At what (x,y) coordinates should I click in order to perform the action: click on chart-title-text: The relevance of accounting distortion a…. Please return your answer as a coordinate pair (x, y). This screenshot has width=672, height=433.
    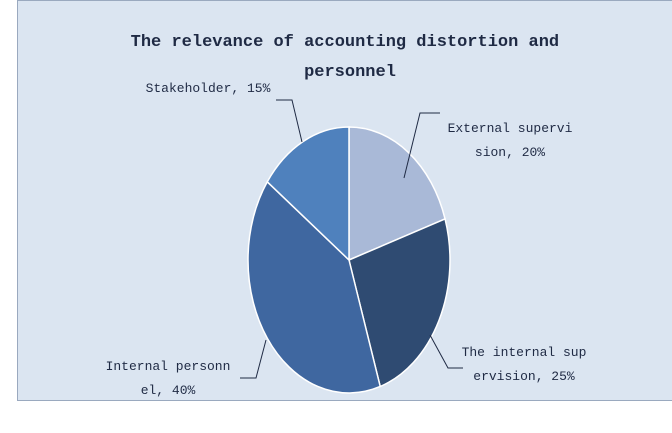
    Looking at the image, I should click on (350, 57).